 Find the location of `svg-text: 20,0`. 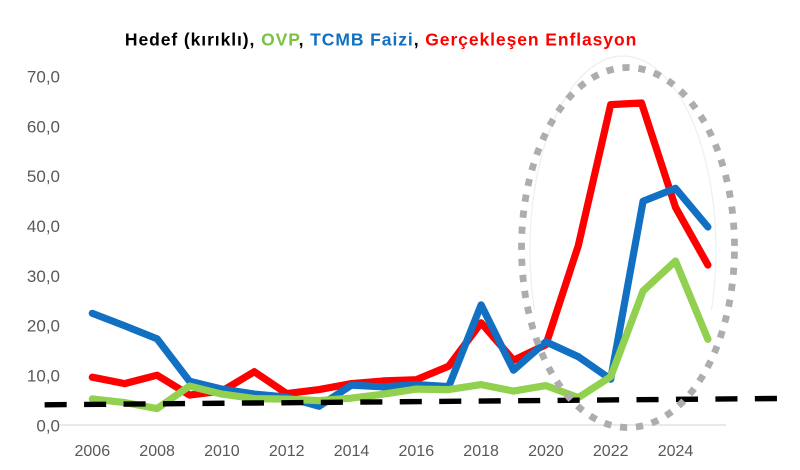

svg-text: 20,0 is located at coordinates (43, 326).